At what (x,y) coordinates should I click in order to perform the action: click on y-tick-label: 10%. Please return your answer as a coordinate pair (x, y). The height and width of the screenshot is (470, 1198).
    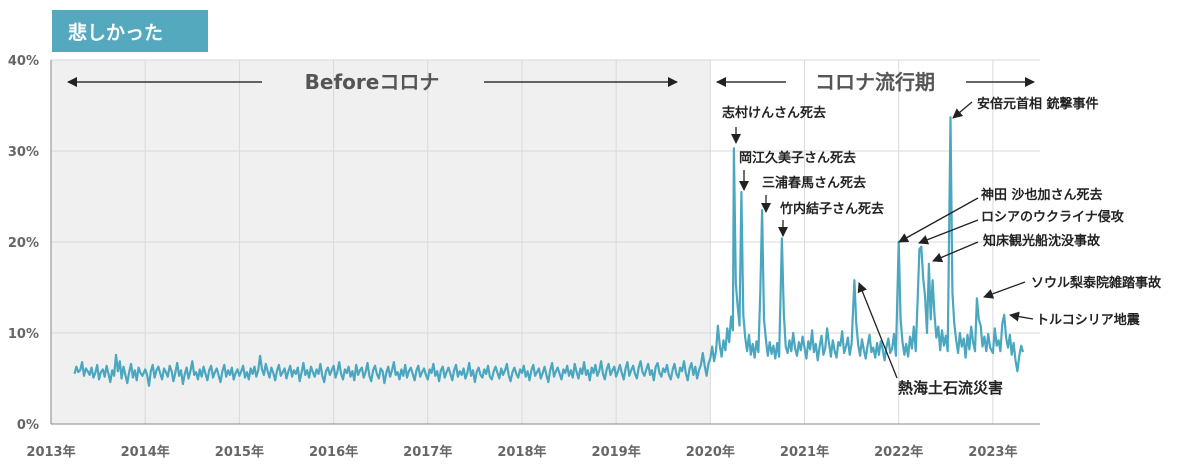
    Looking at the image, I should click on (23, 334).